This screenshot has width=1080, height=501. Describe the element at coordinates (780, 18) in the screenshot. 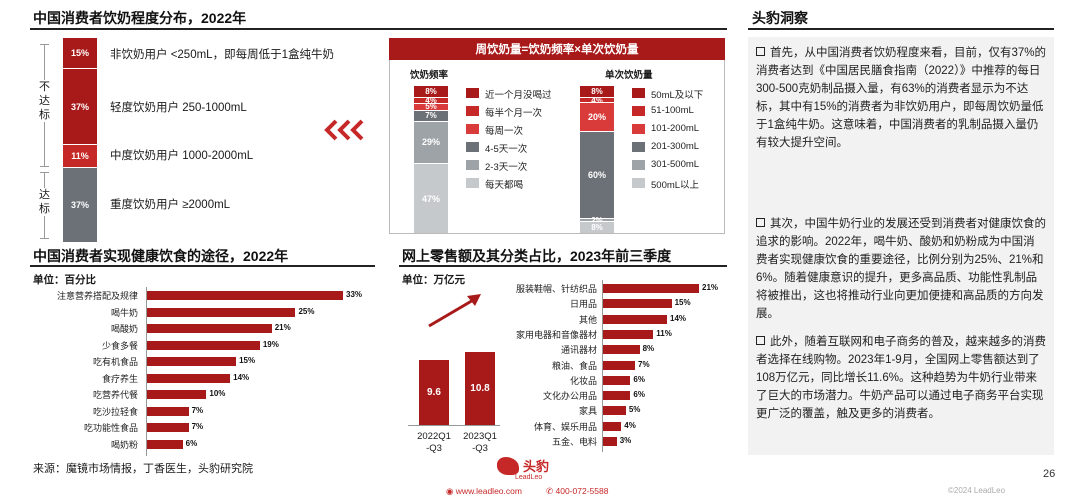

I see `insight-title: 头豹洞察` at that location.